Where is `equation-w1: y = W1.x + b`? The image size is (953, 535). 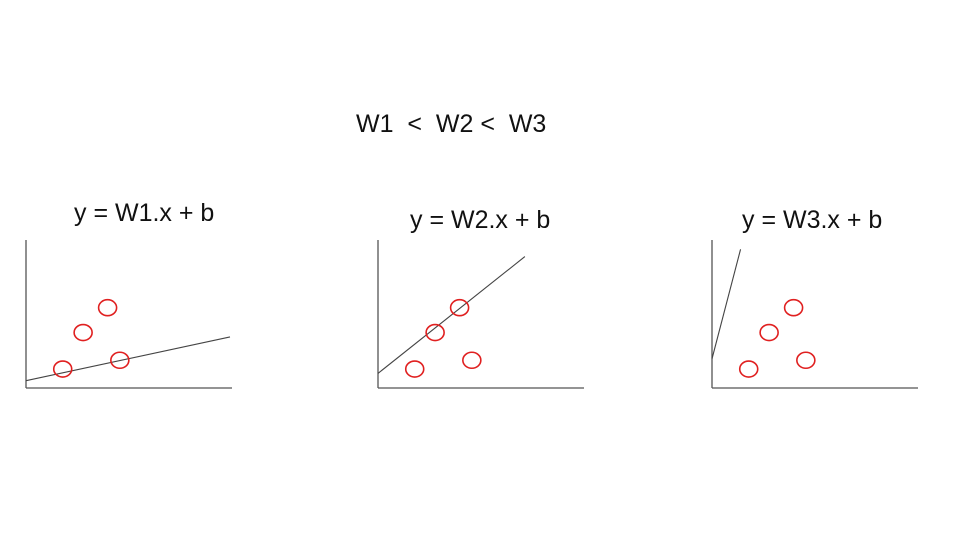
equation-w1: y = W1.x + b is located at coordinates (144, 213).